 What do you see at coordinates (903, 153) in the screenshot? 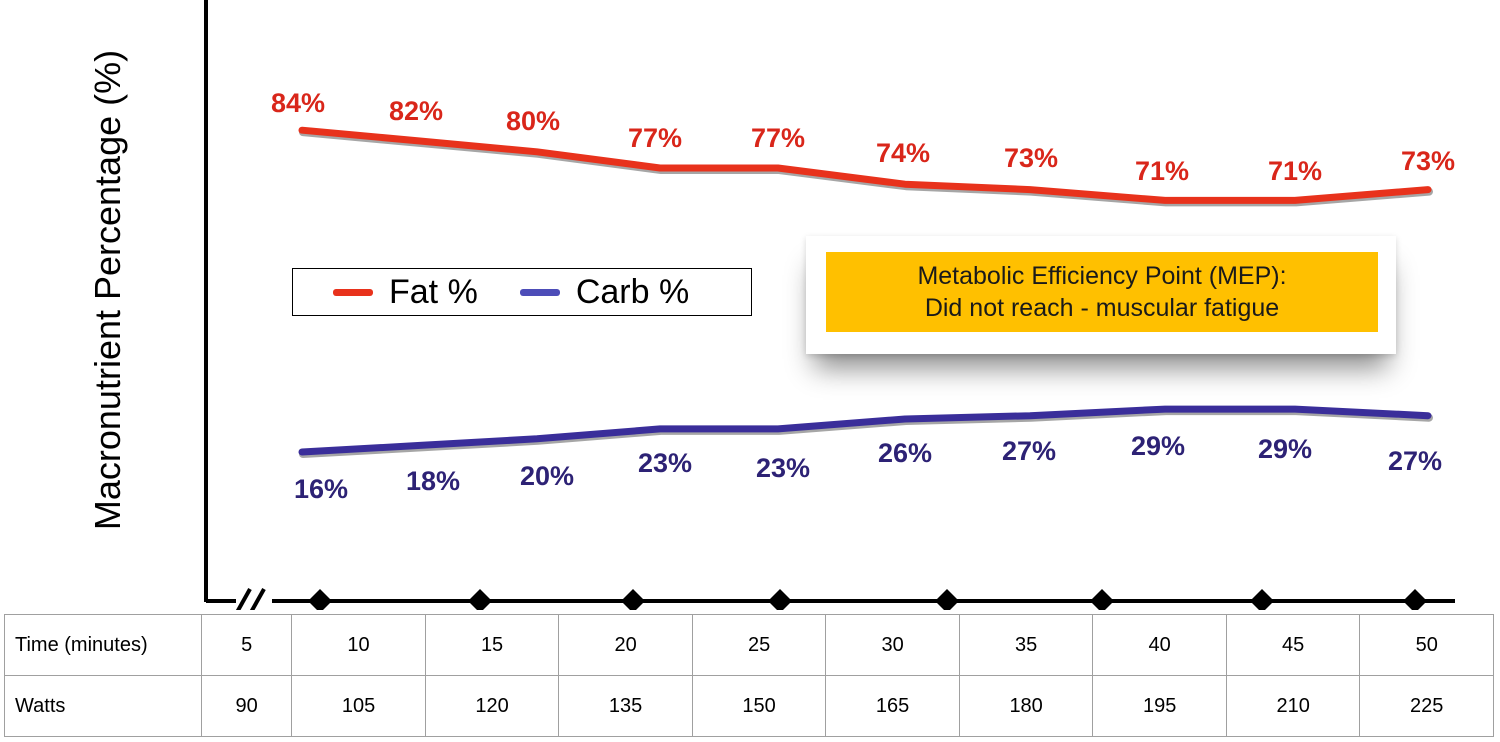
I see `fat-data-label: 74%` at bounding box center [903, 153].